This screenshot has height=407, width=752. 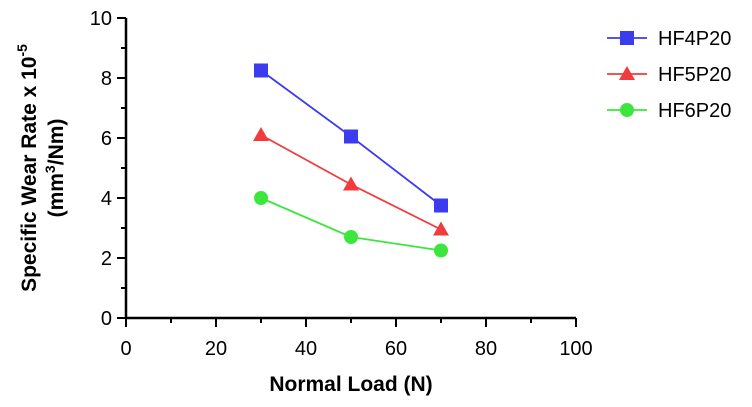 What do you see at coordinates (22, 50) in the screenshot?
I see `y-axis-title-exponent: -5` at bounding box center [22, 50].